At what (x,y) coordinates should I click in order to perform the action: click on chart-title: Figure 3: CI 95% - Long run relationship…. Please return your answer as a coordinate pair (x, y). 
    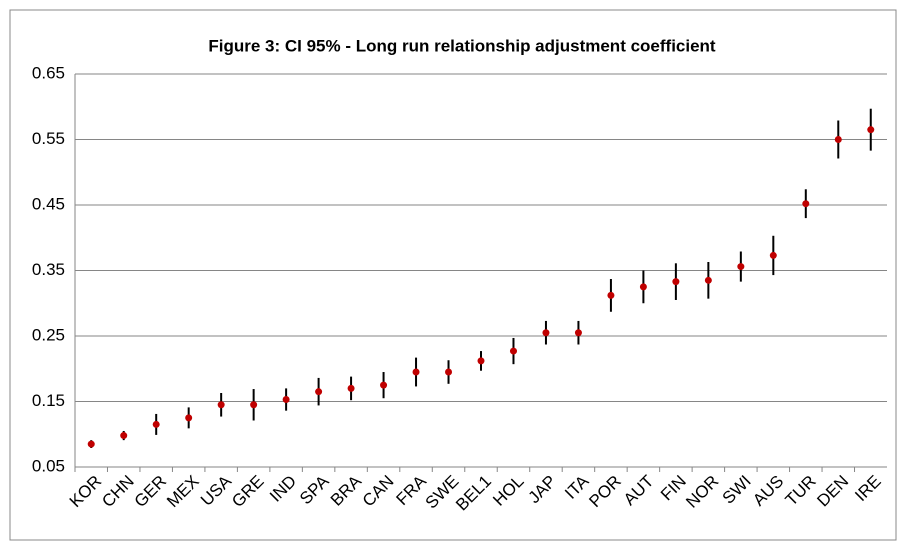
    Looking at the image, I should click on (462, 45).